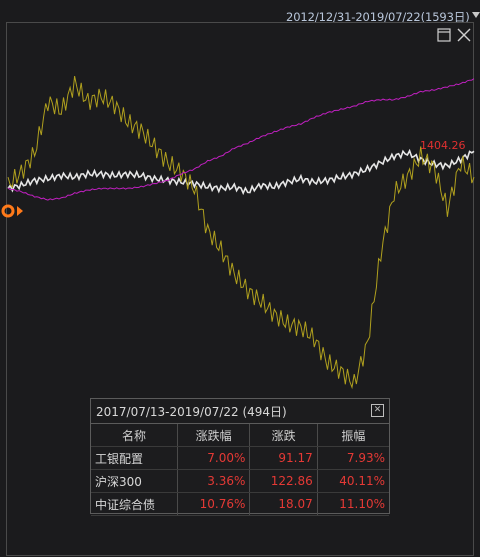  What do you see at coordinates (476, 15) in the screenshot?
I see `dropdown-arrow-icon` at bounding box center [476, 15].